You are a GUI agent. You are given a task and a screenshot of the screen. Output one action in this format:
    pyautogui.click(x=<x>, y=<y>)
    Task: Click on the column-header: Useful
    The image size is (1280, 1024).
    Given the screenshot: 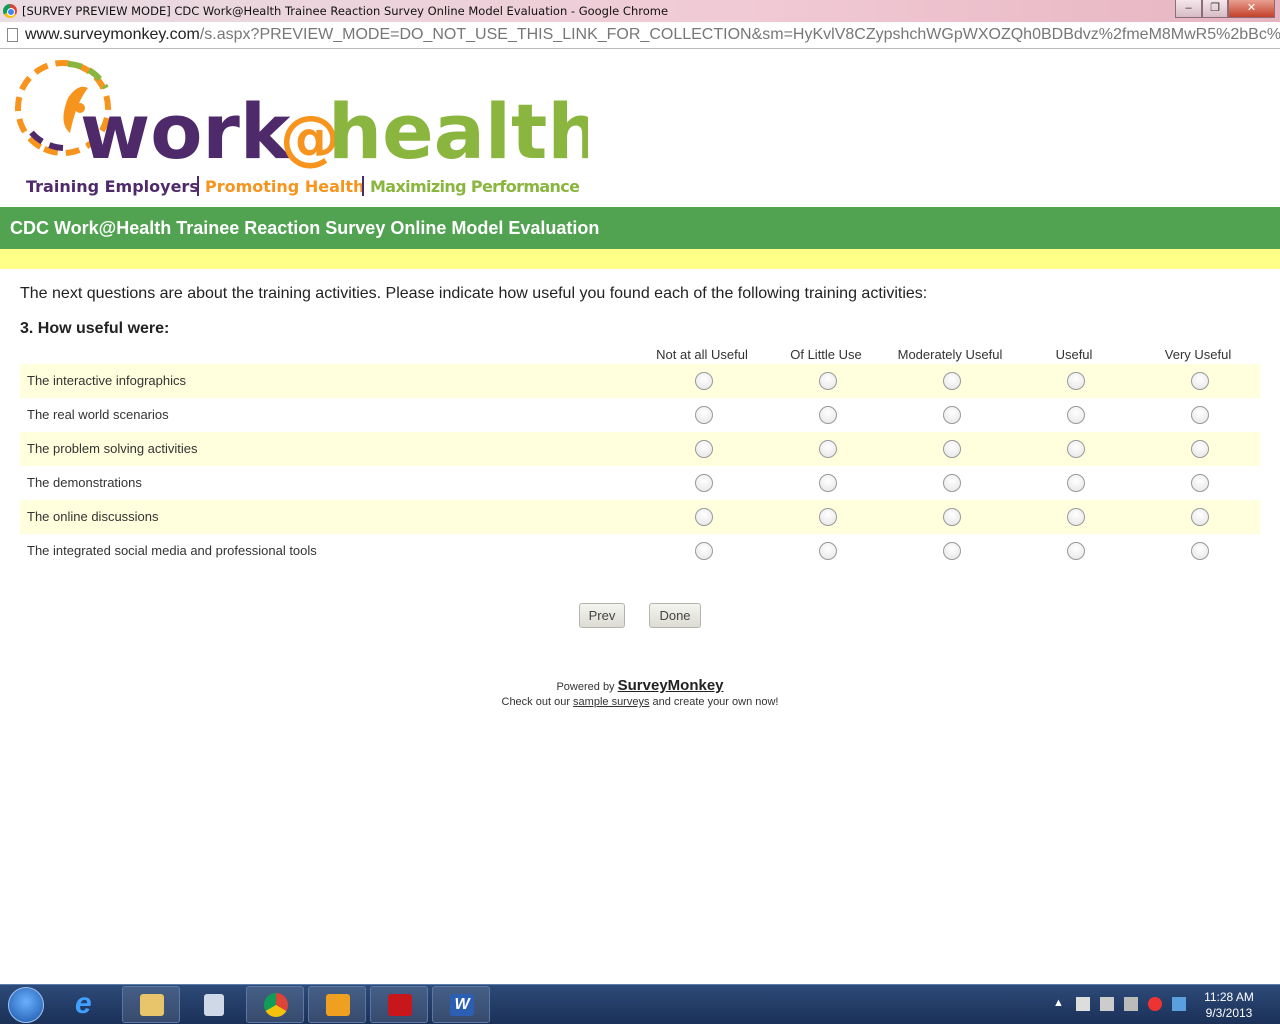 What is the action you would take?
    pyautogui.click(x=1074, y=354)
    